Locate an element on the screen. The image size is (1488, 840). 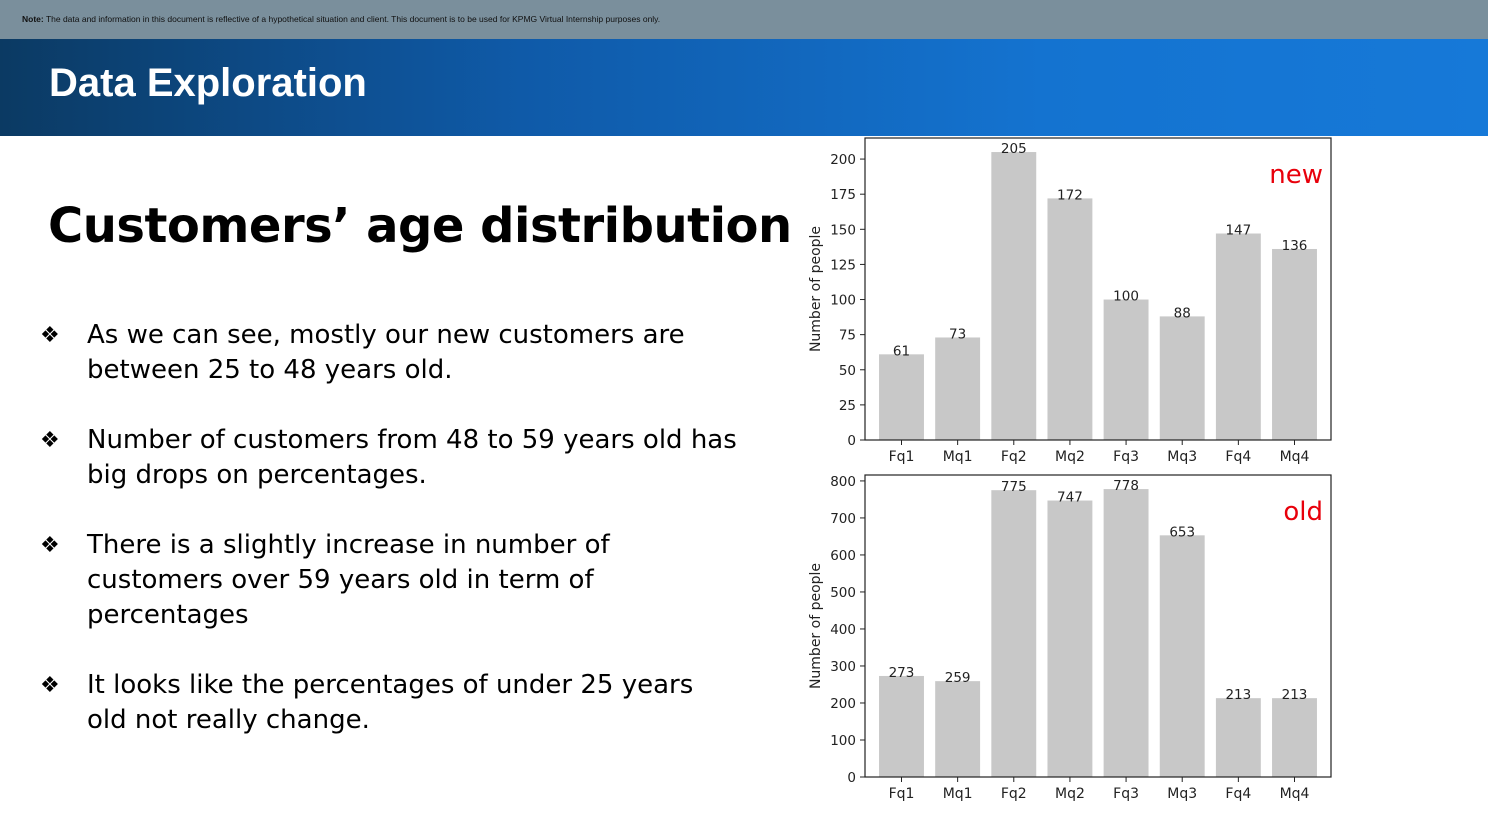
y-tick-label: 125 is located at coordinates (843, 265).